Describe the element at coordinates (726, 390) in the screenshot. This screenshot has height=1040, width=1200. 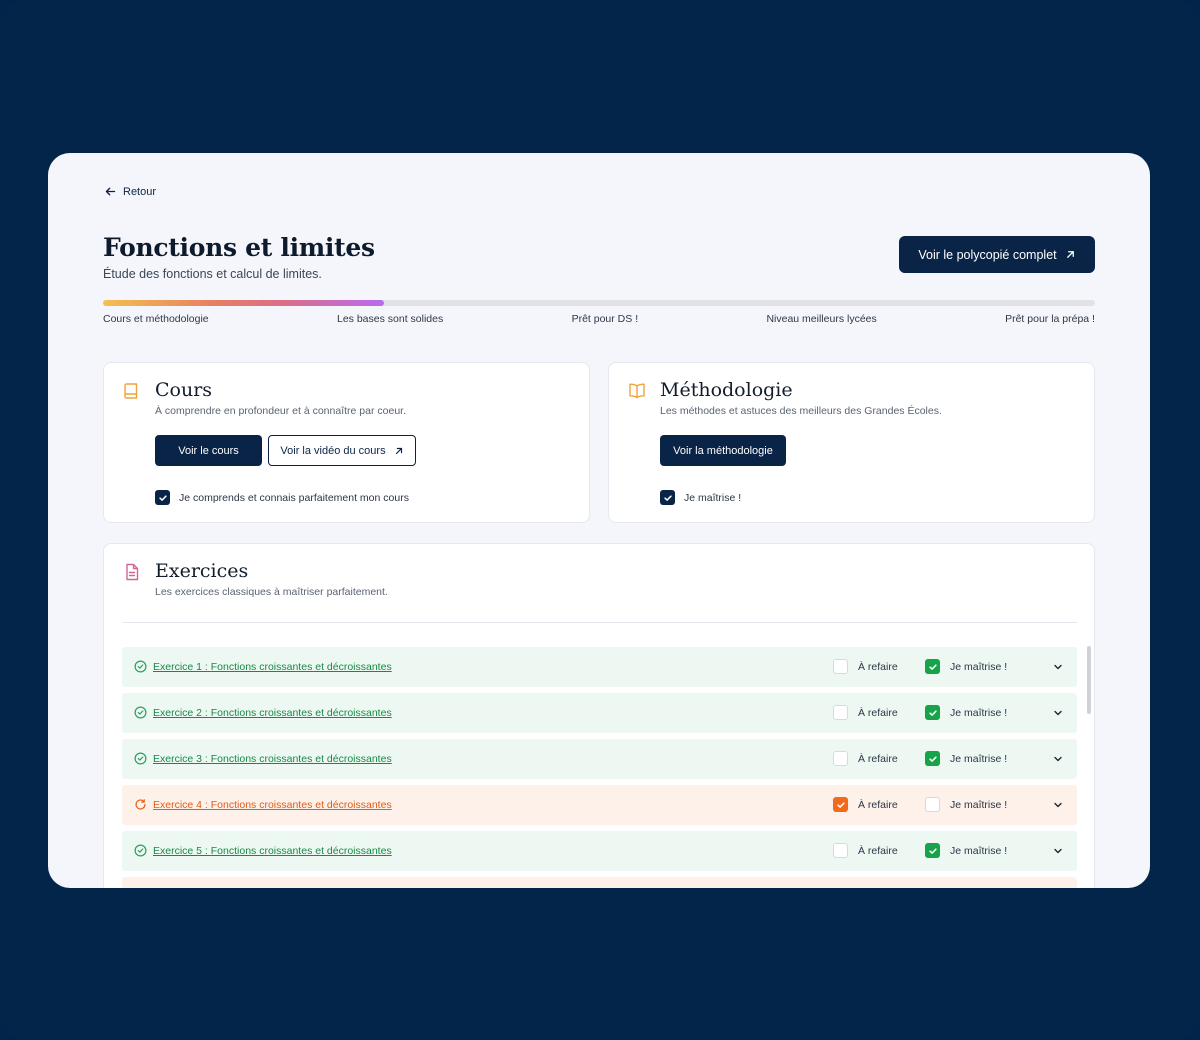
I see `methodologie-title: Méthodologie` at that location.